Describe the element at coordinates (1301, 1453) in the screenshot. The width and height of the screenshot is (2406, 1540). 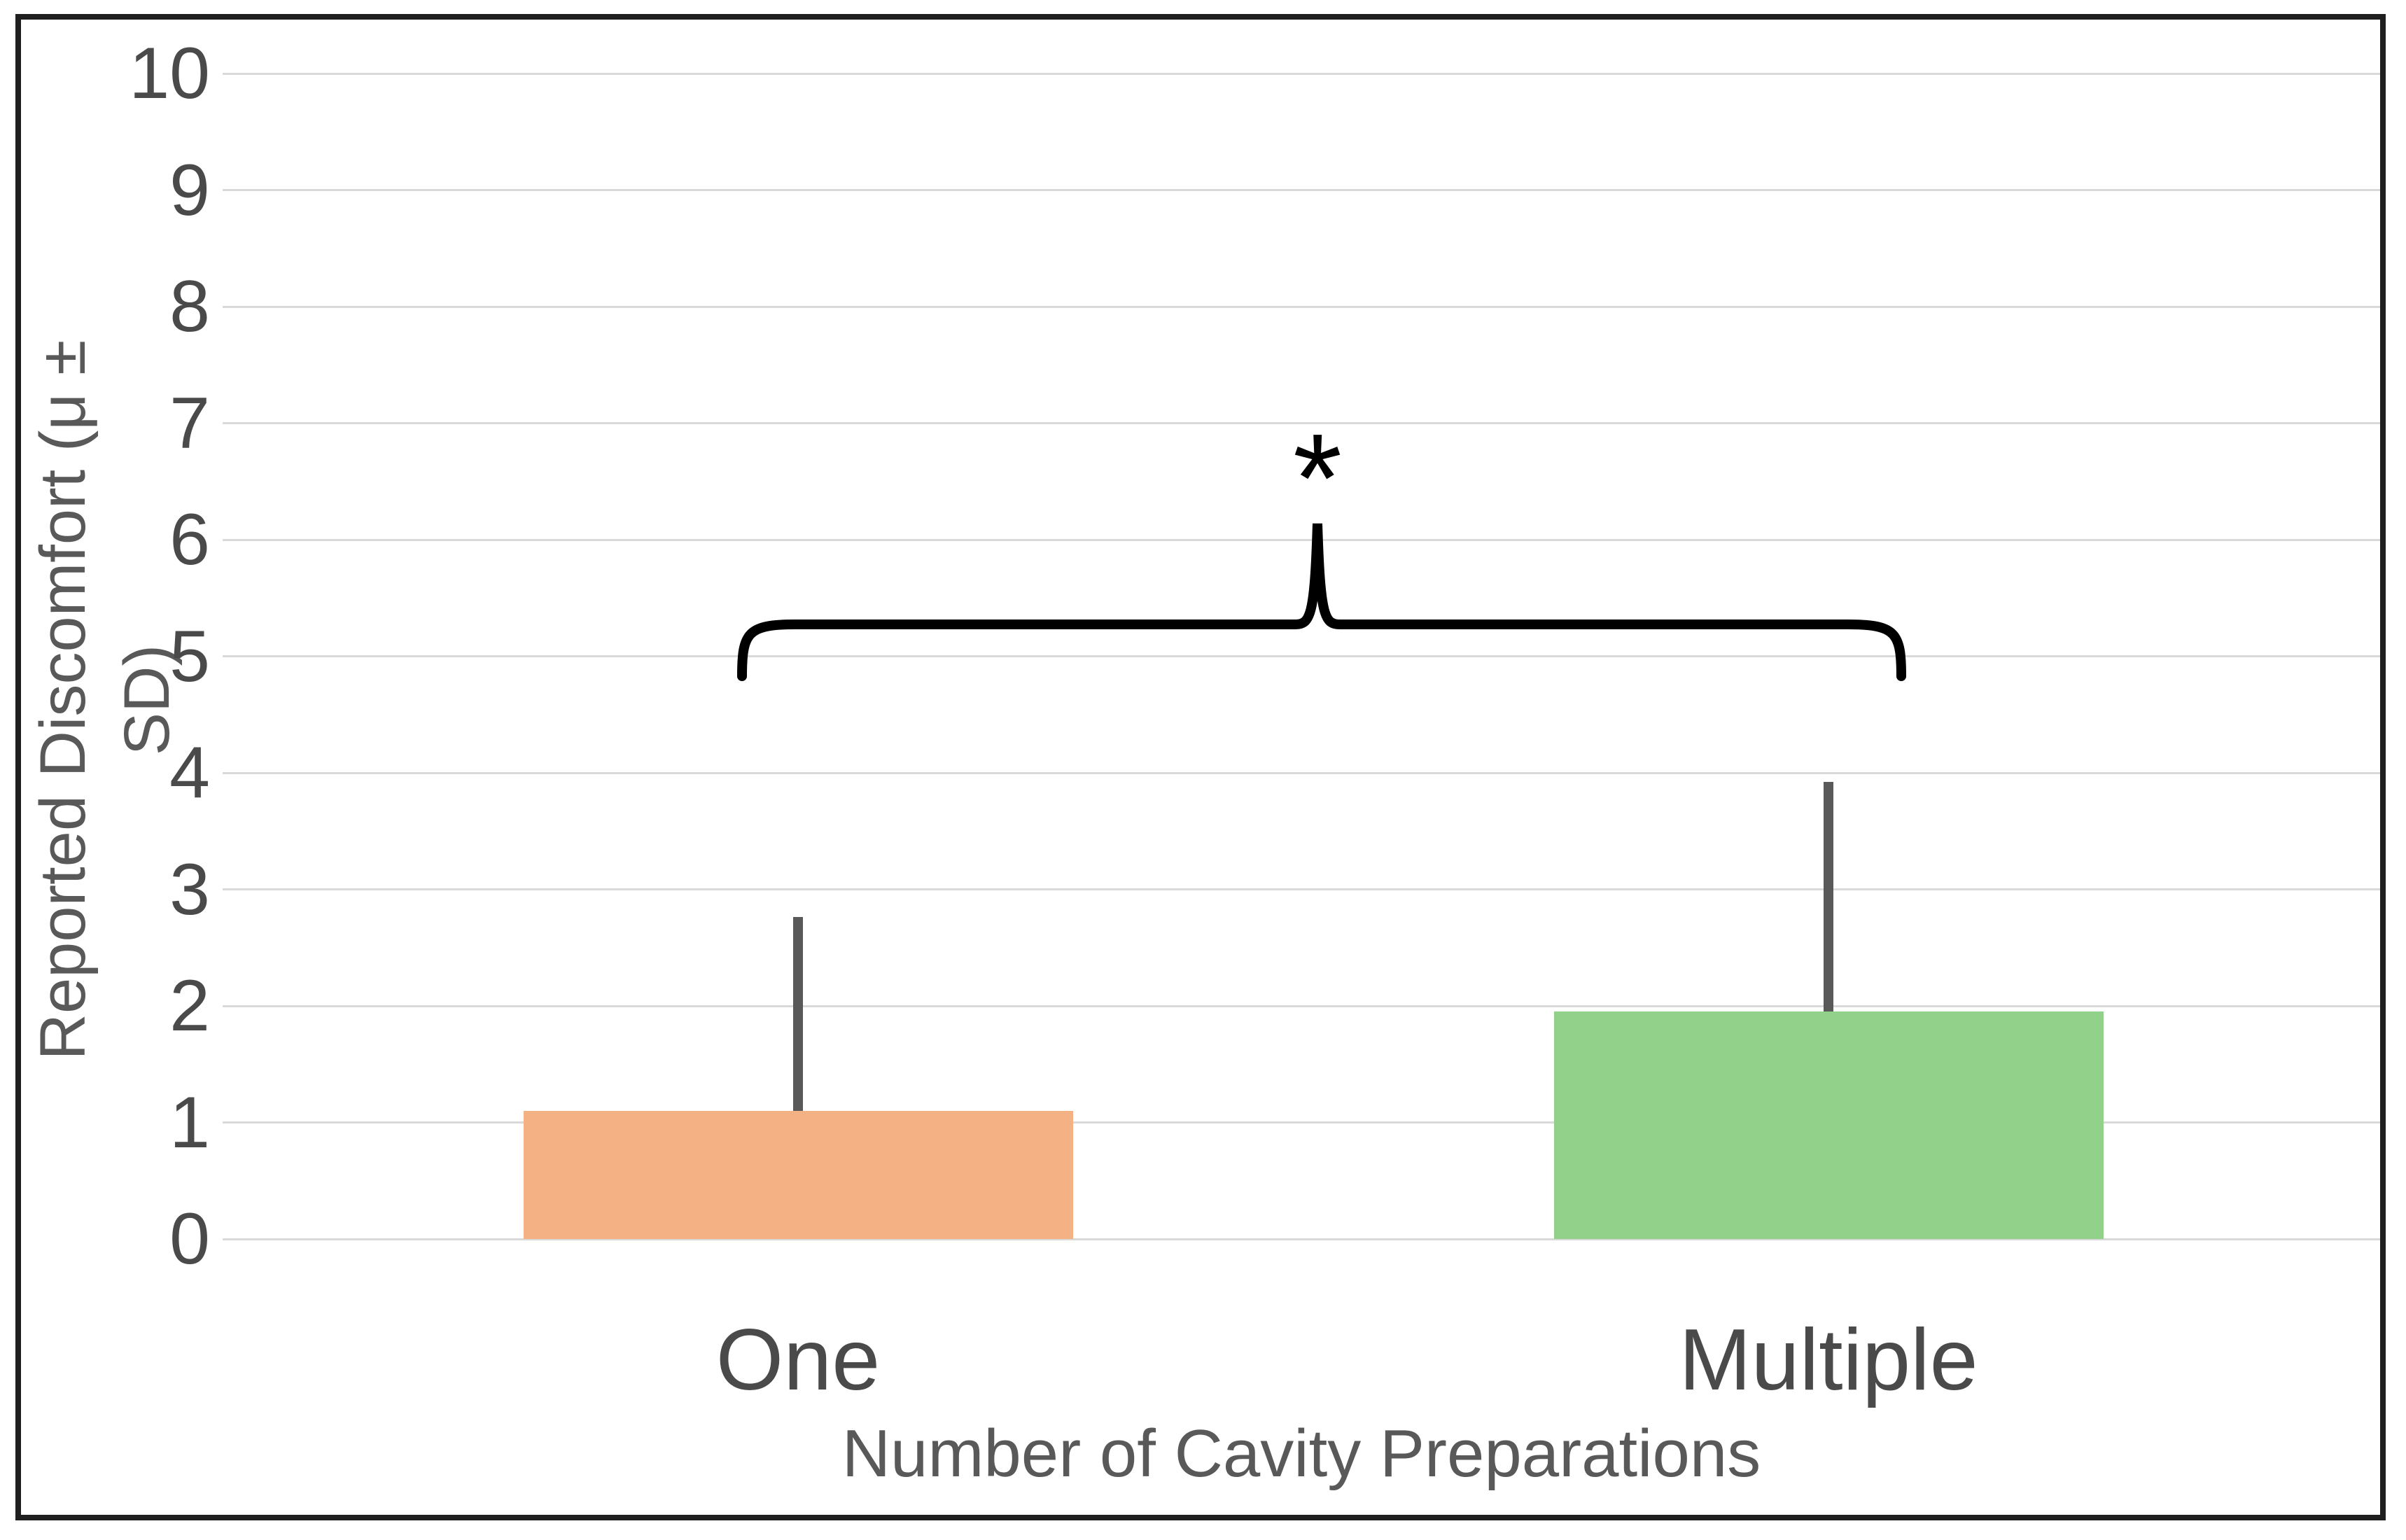
I see `x-axis-title: Number of Cavity Preparations` at that location.